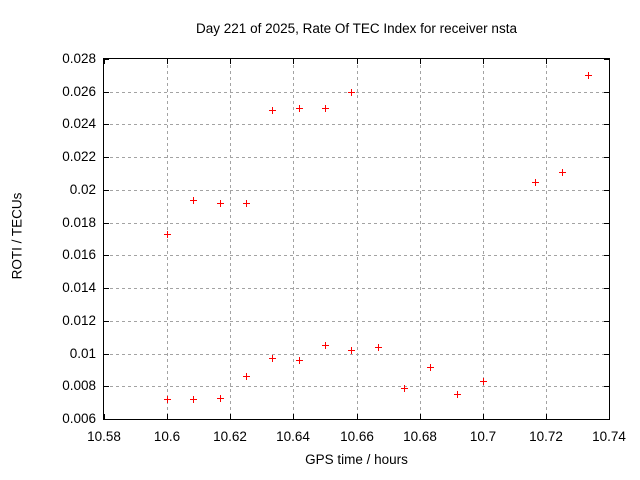 Image resolution: width=640 pixels, height=480 pixels. Describe the element at coordinates (17, 236) in the screenshot. I see `y-axis-label: ROTI / TECUs` at that location.